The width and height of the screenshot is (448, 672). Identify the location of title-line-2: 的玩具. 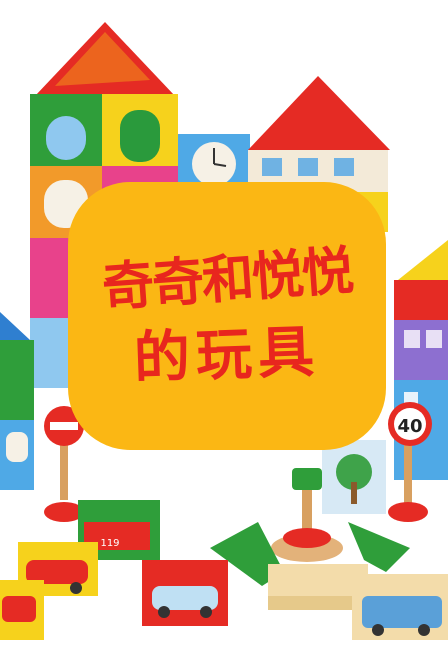
(227, 355).